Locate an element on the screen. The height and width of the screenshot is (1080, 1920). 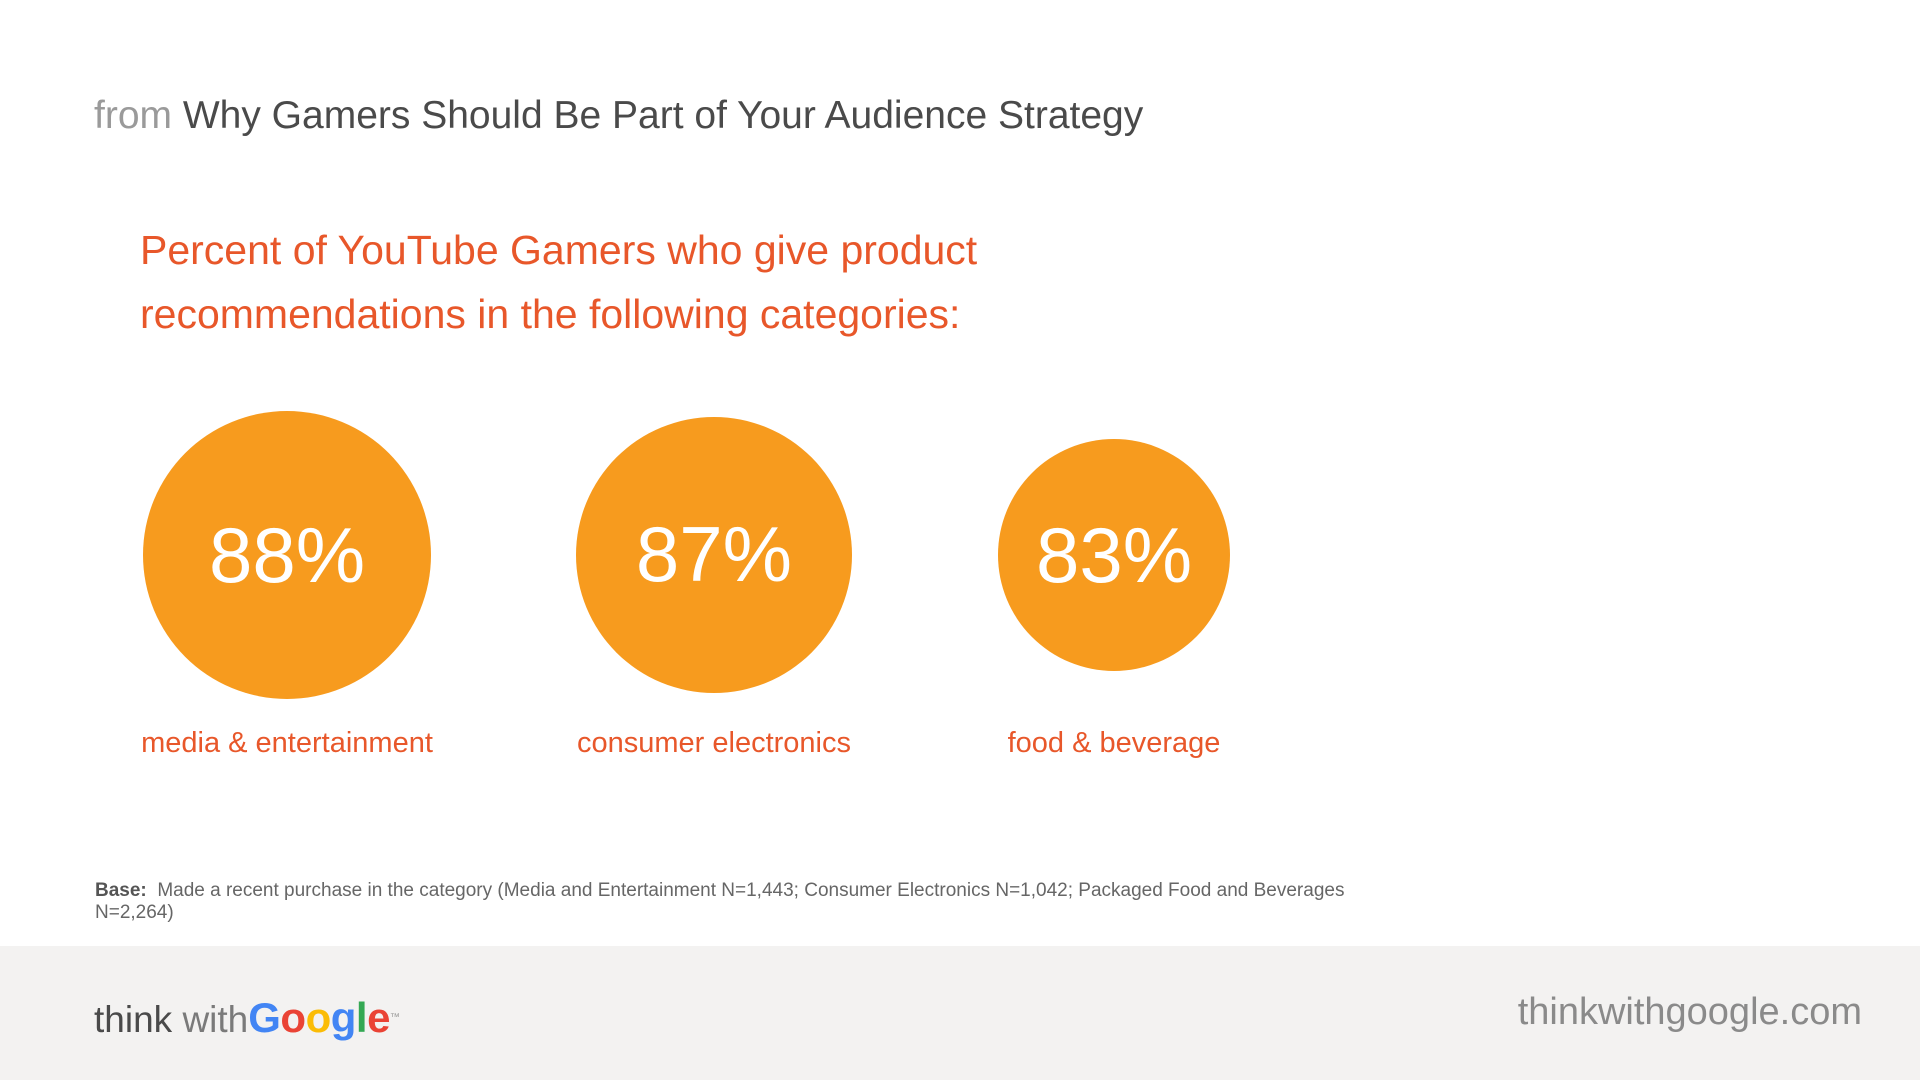
bubble-2: 87% is located at coordinates (714, 555).